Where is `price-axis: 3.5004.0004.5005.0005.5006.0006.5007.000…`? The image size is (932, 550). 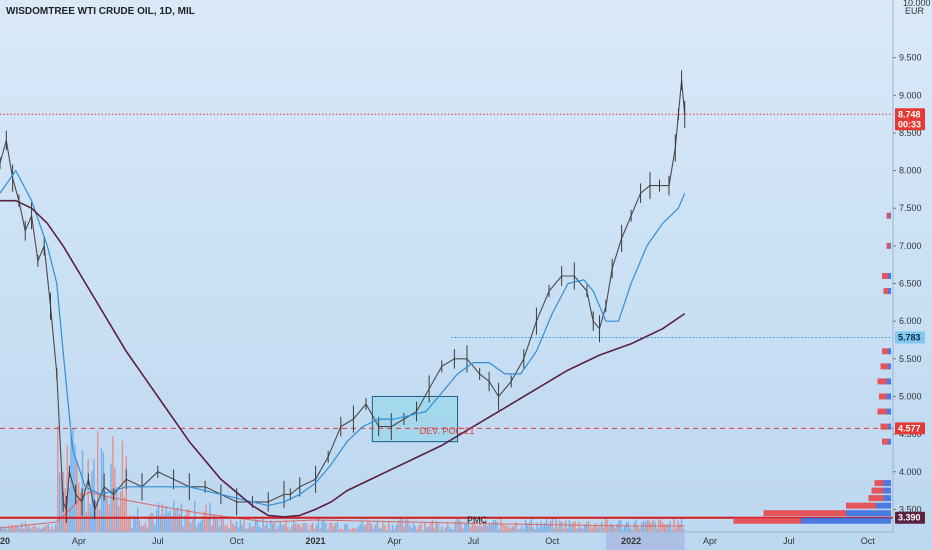 price-axis: 3.5004.0004.5005.0005.5006.0006.5007.000… is located at coordinates (907, 266).